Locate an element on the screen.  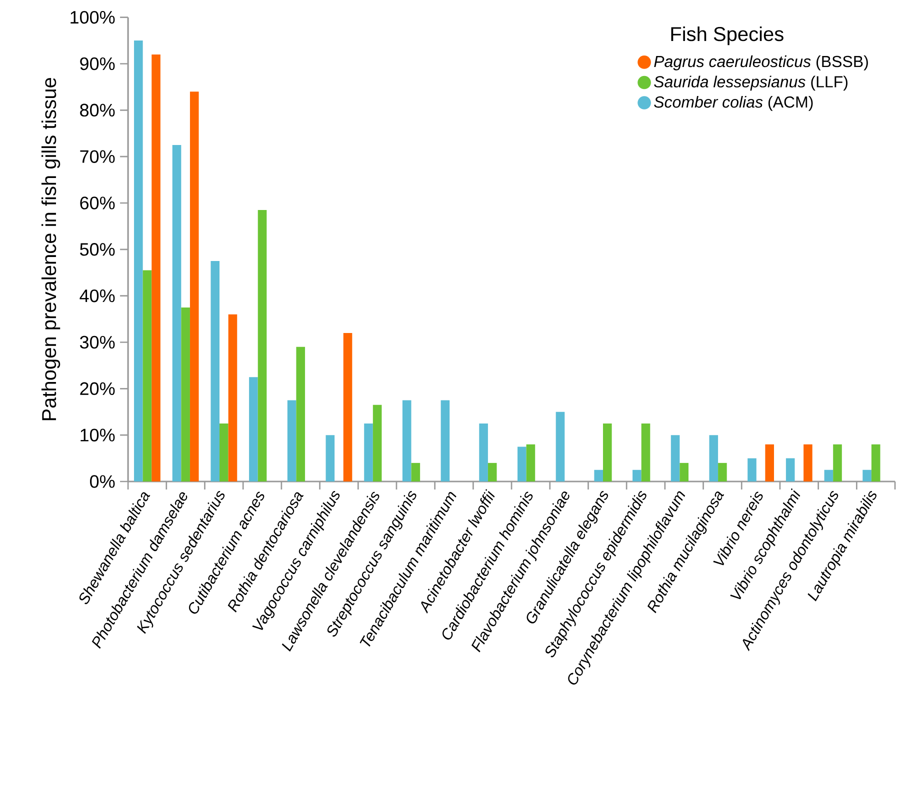
y-tick-label: 90% is located at coordinates (97, 63).